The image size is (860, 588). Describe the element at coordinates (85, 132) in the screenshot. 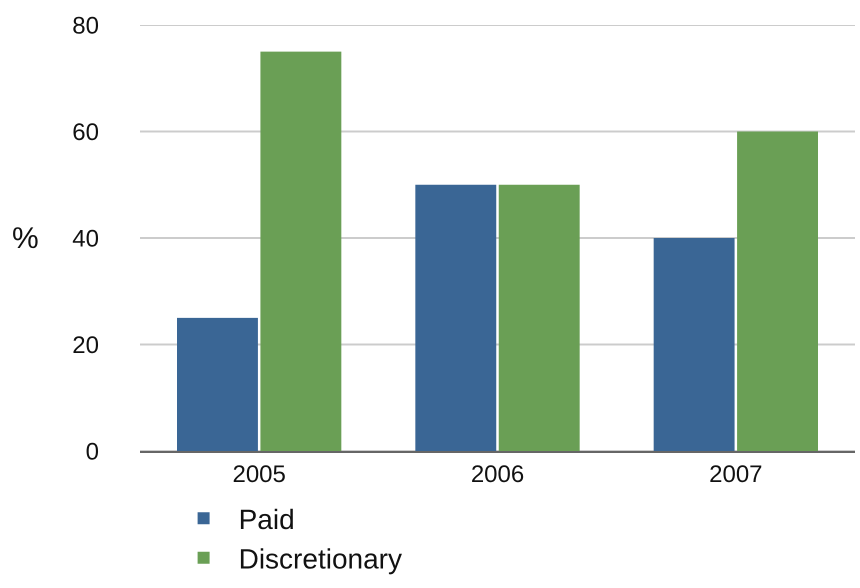

I see `y-tick-label: 60` at that location.